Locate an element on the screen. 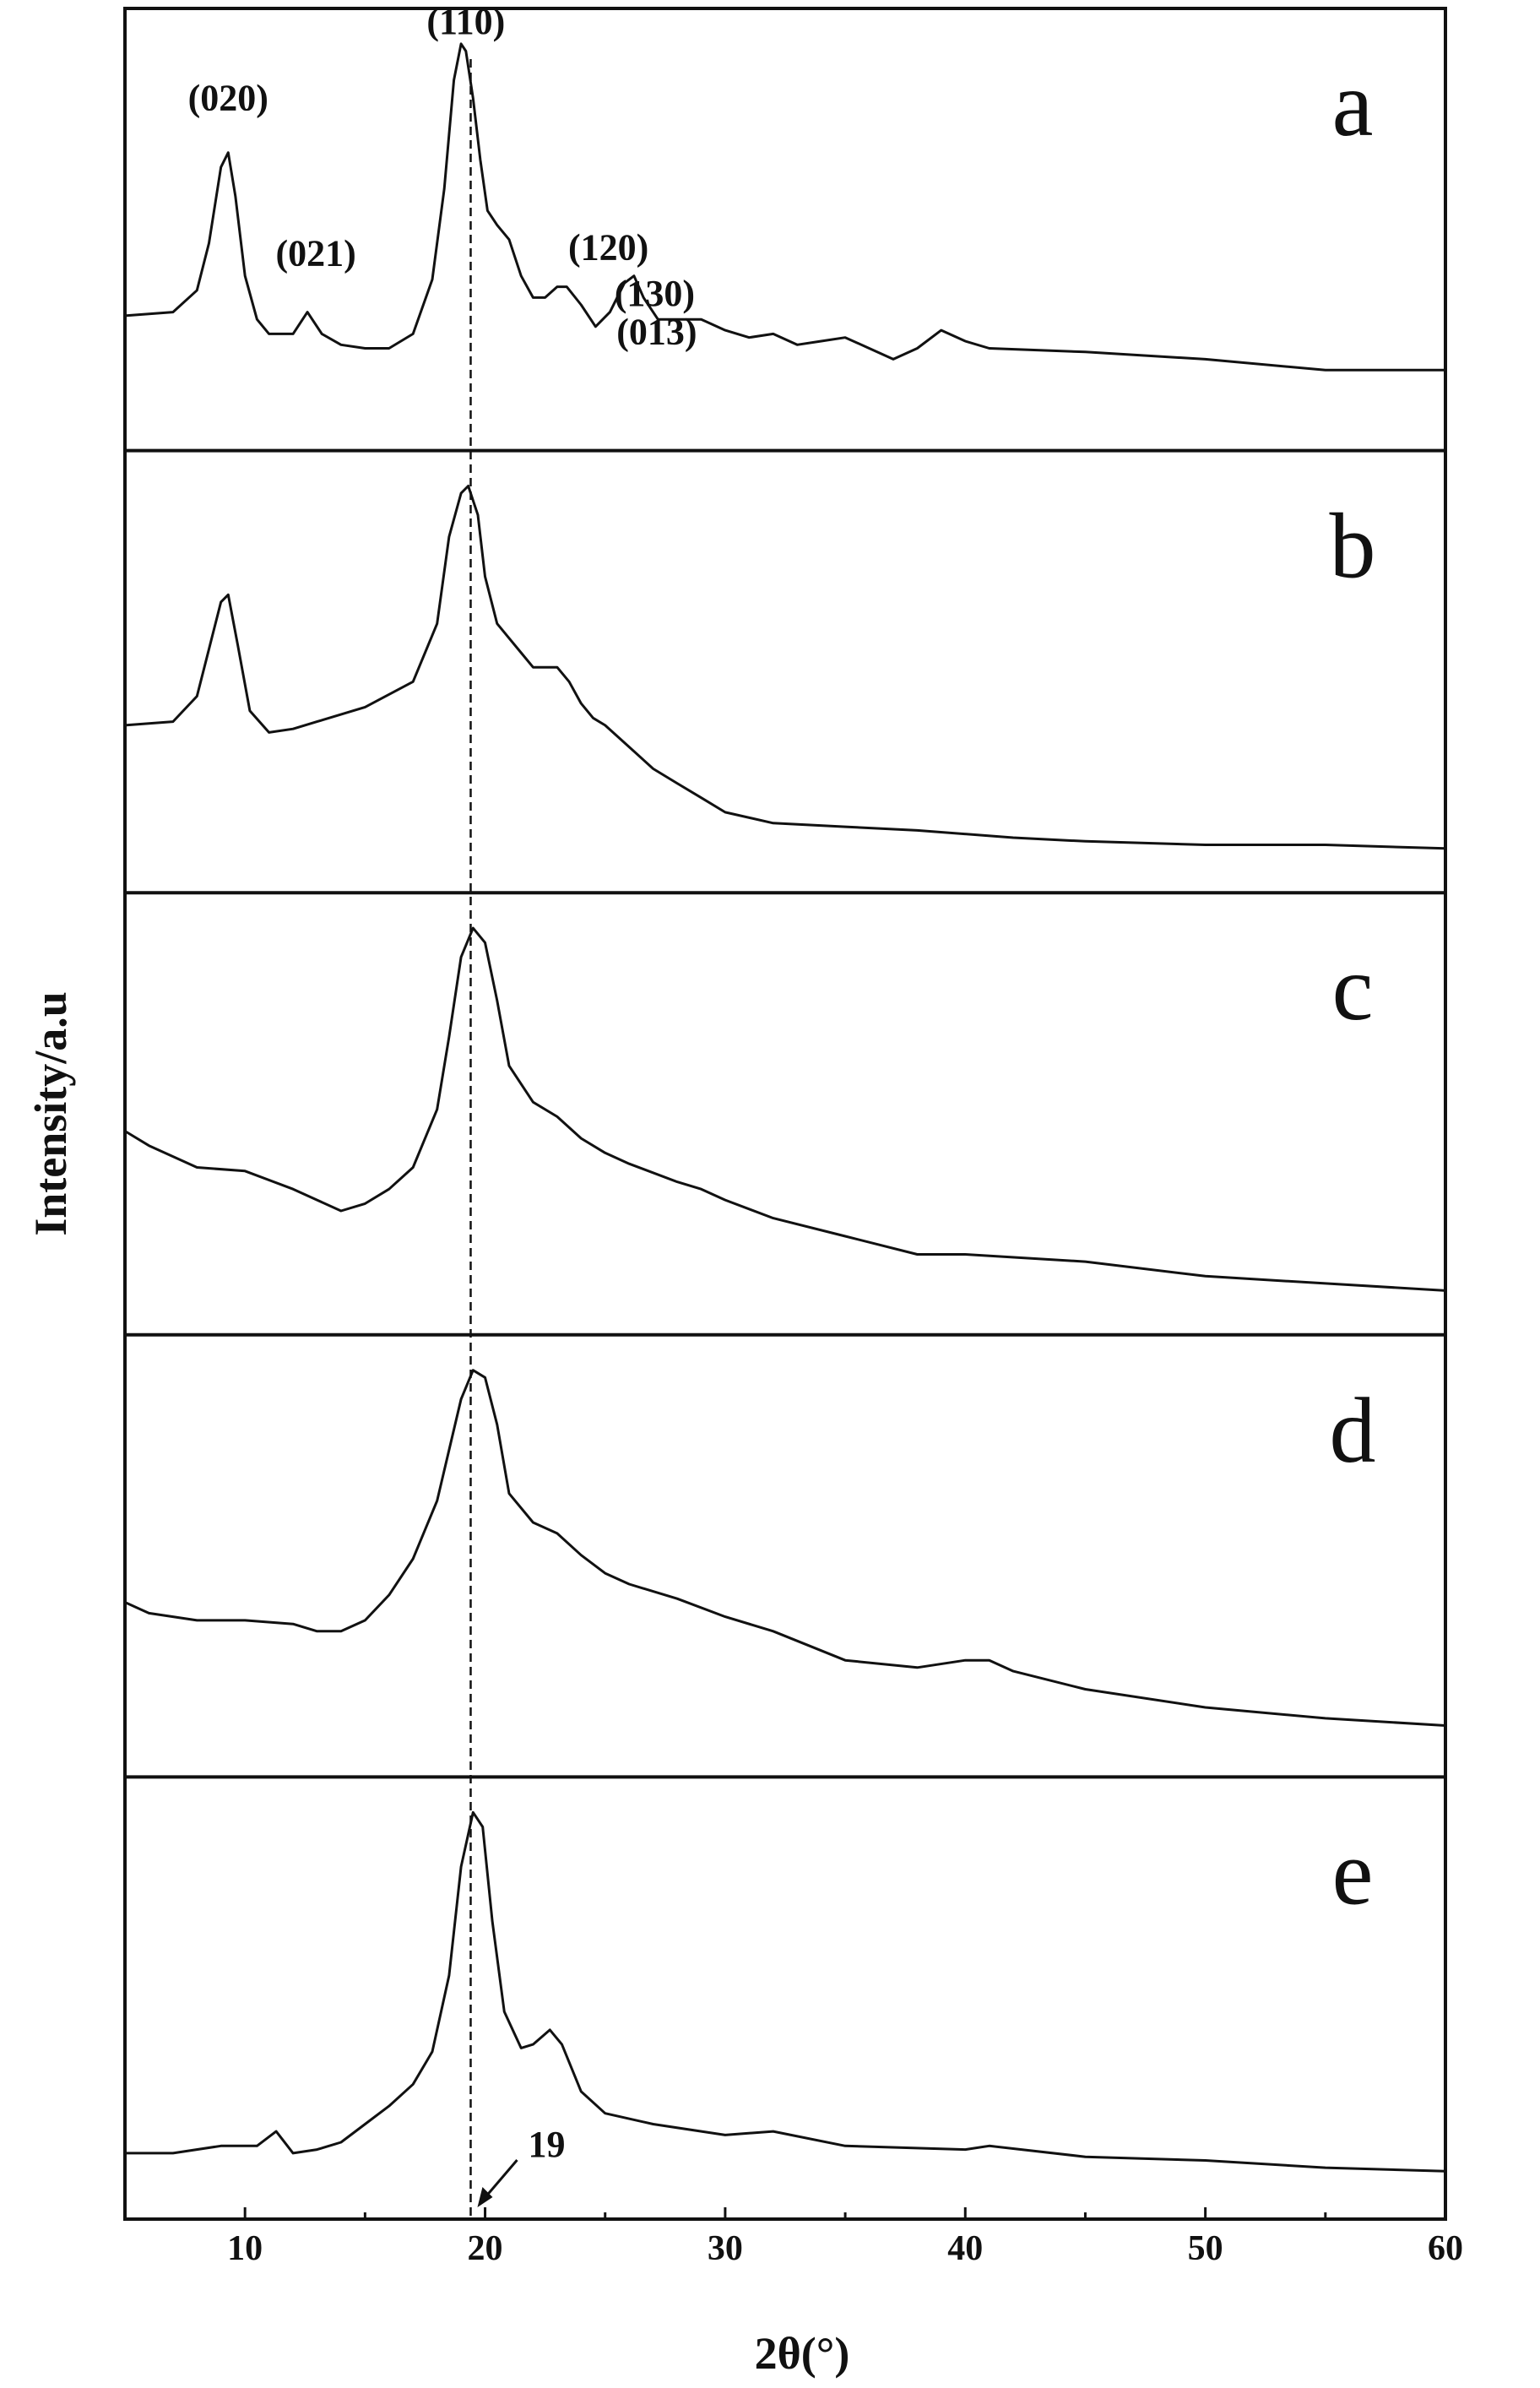  reference-label: 19 is located at coordinates (546, 2144).